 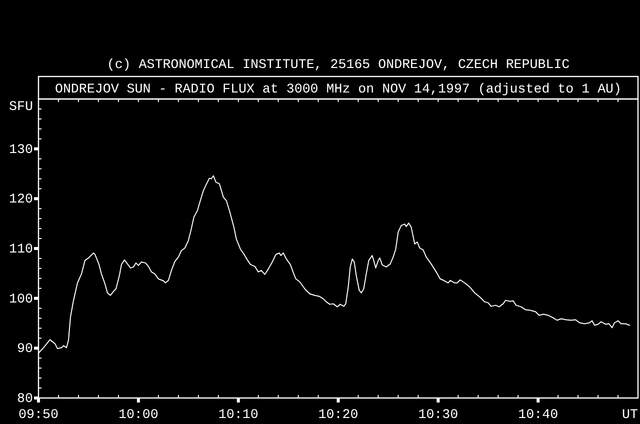 What do you see at coordinates (38, 414) in the screenshot?
I see `x-tick-label: 09:50` at bounding box center [38, 414].